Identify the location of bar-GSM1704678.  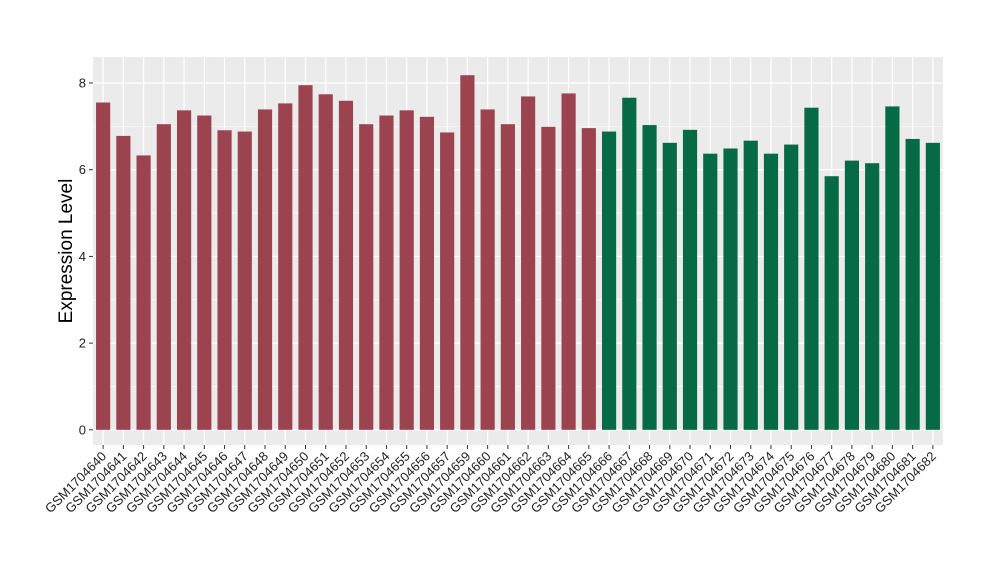
(852, 295).